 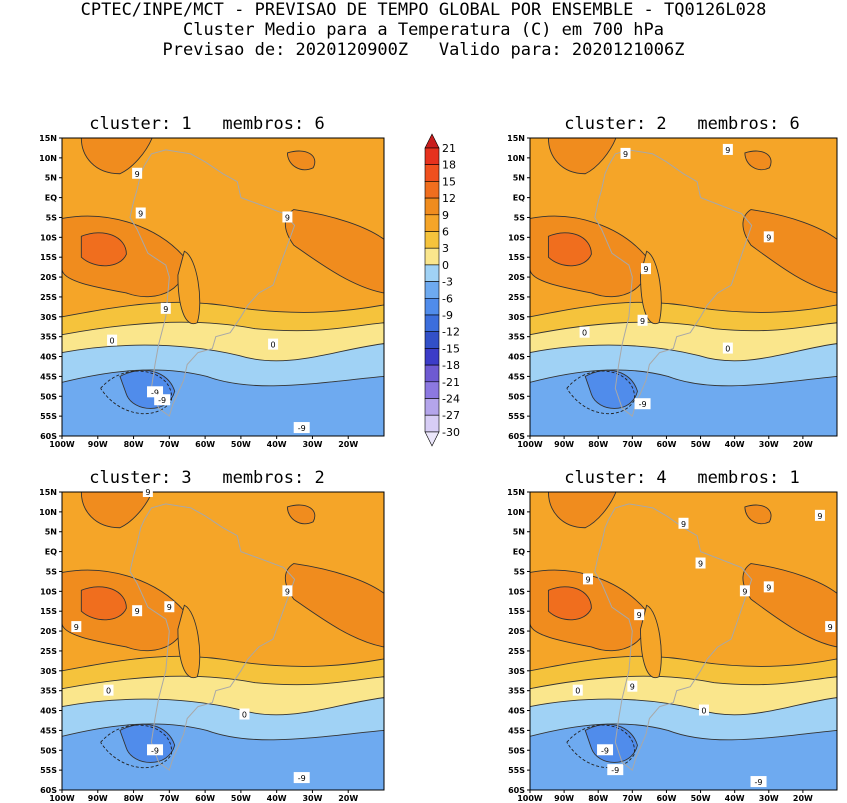 What do you see at coordinates (519, 552) in the screenshot?
I see `lat-tick-label: EQ` at bounding box center [519, 552].